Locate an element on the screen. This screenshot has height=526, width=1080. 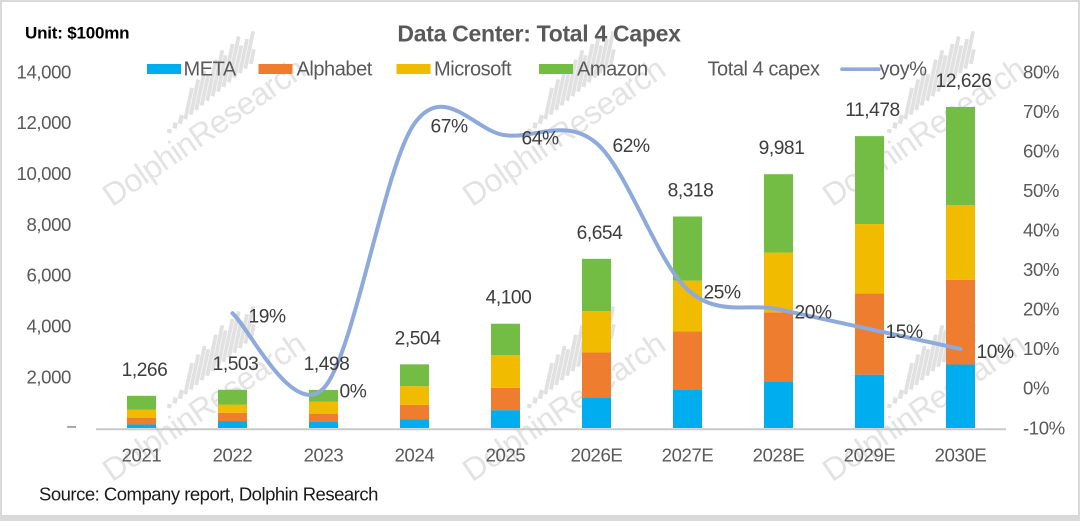
svg-text: 9,981 is located at coordinates (782, 148).